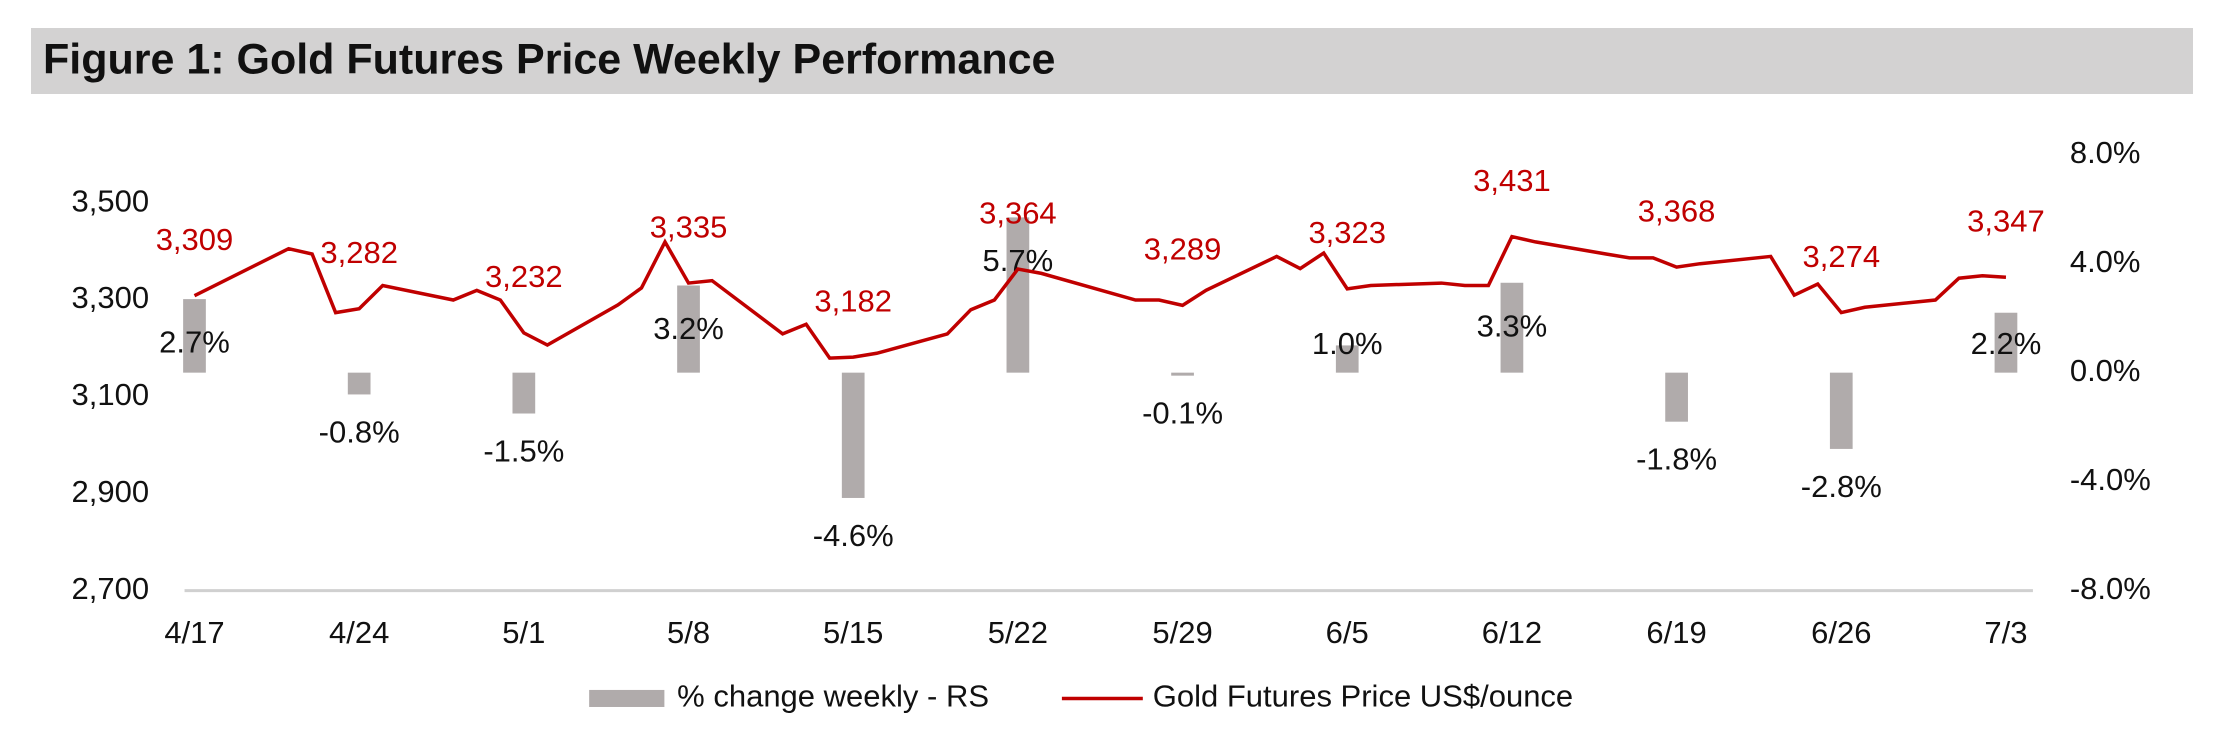  What do you see at coordinates (1841, 632) in the screenshot?
I see `x-tick-label: 6/26` at bounding box center [1841, 632].